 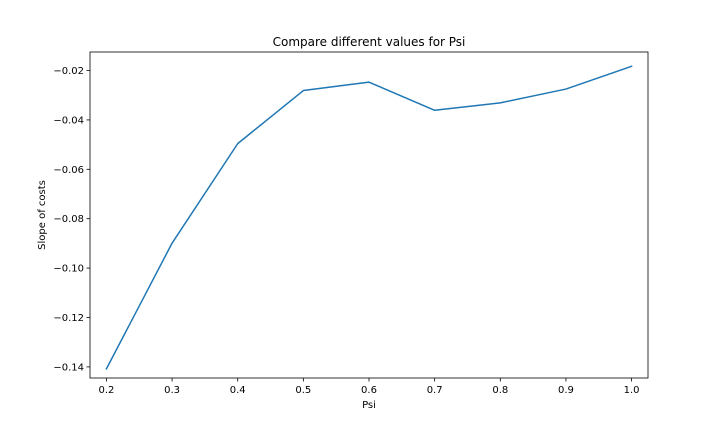 I want to click on x-tick-label: 0.6, so click(x=369, y=390).